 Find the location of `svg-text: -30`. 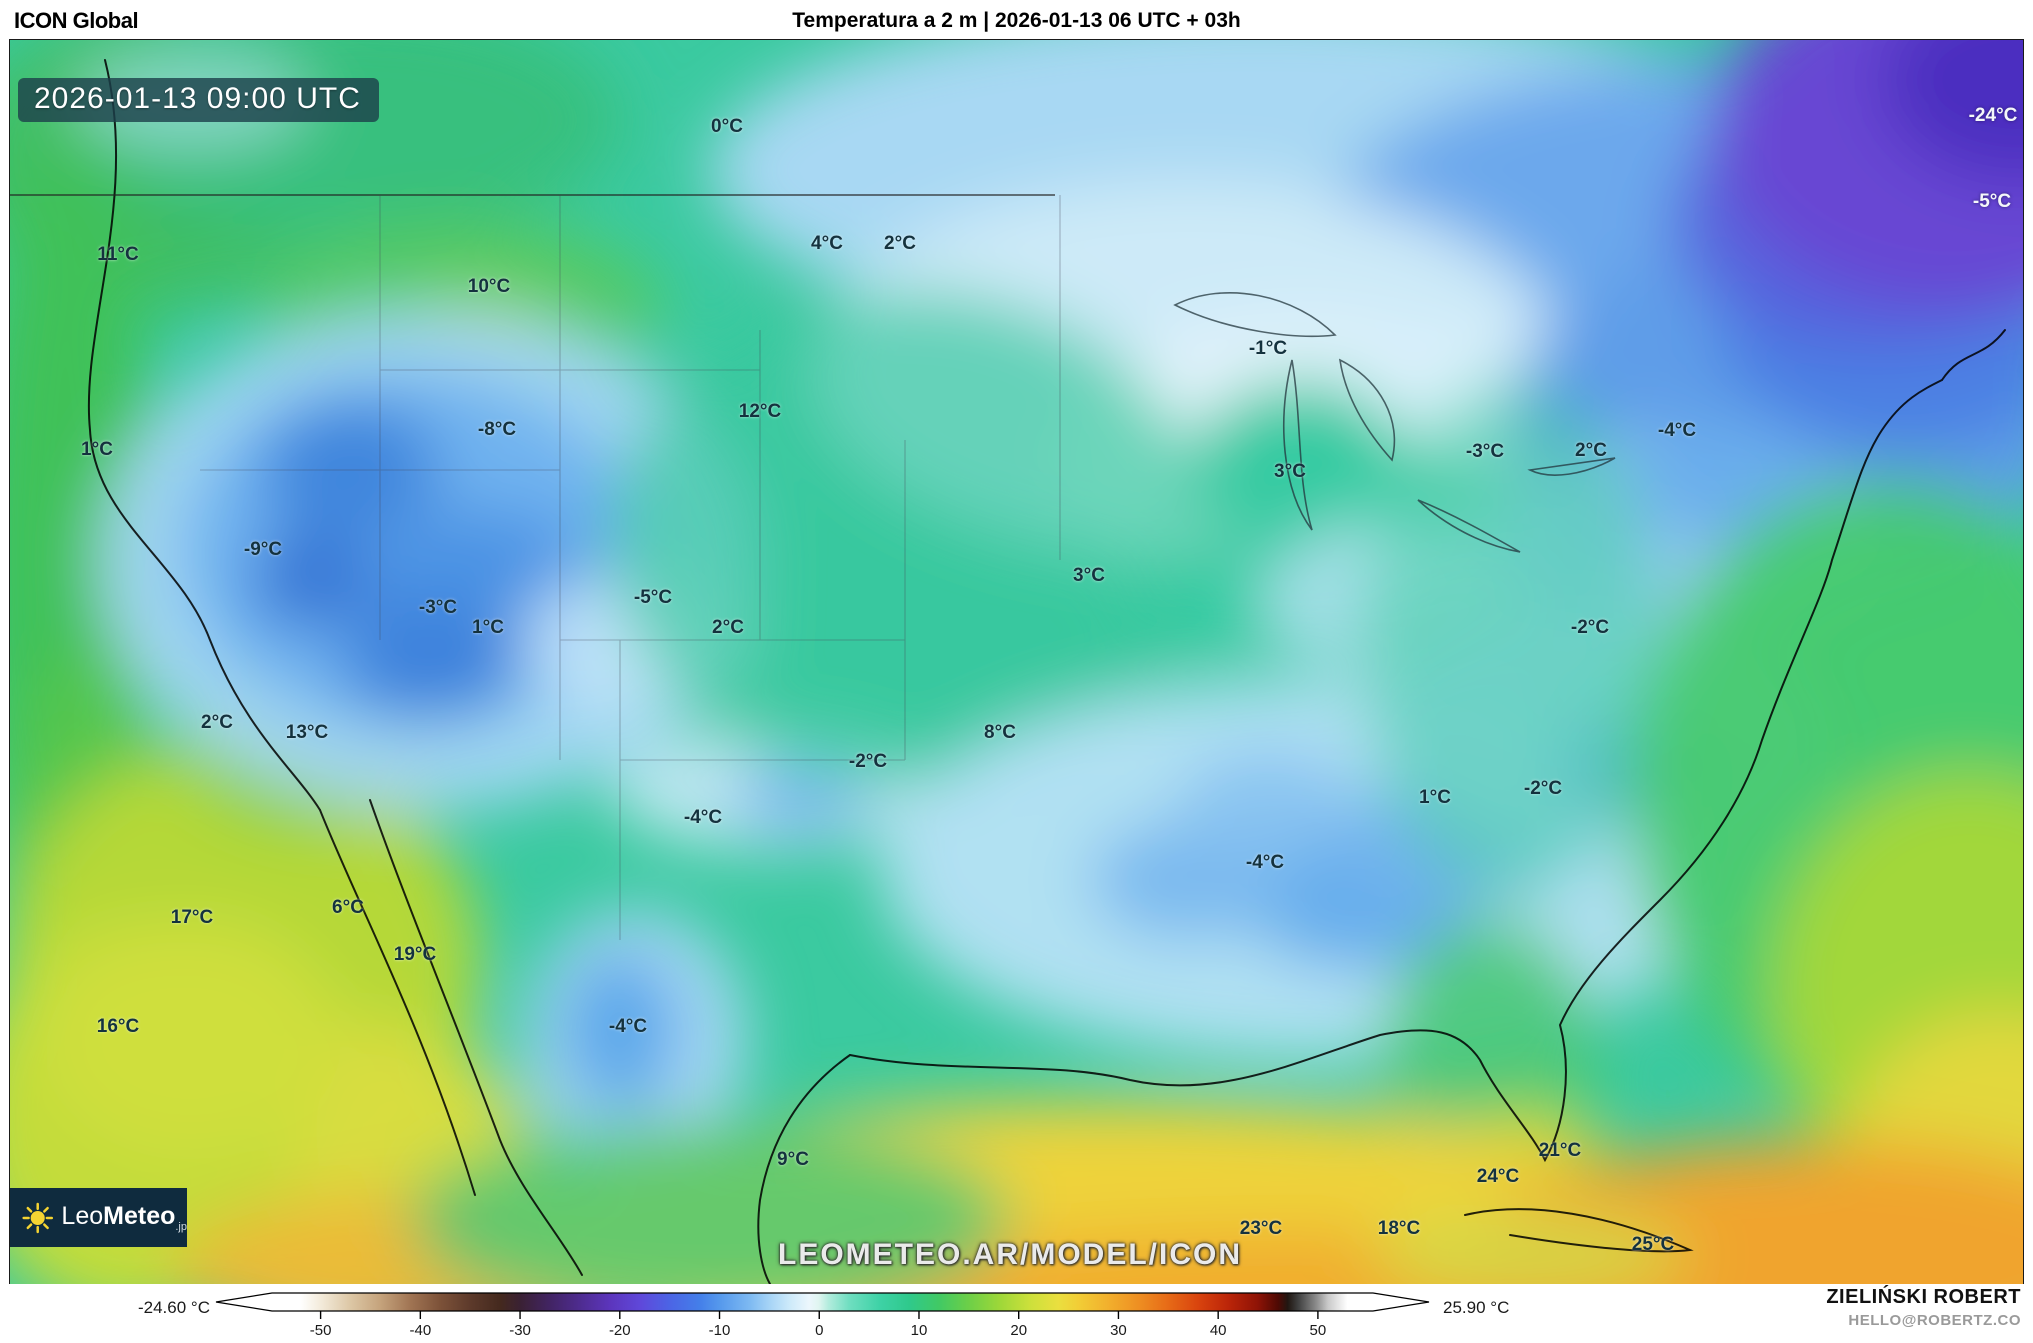

svg-text: -30 is located at coordinates (520, 1330).